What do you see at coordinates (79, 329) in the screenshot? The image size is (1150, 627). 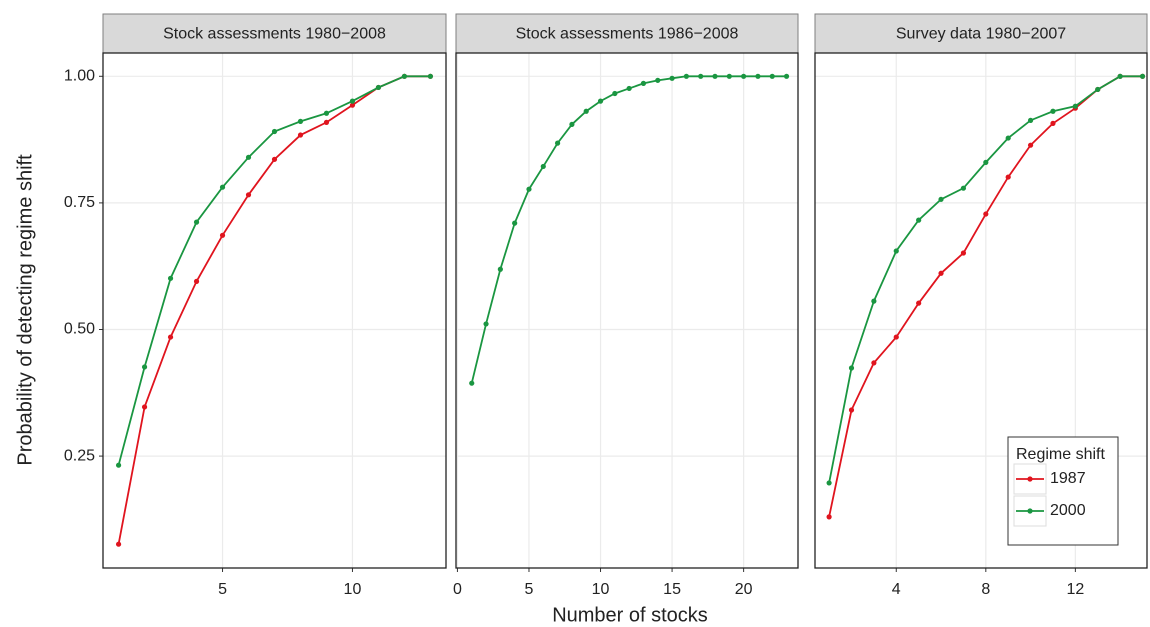 I see `y-tick-label: 0.50` at bounding box center [79, 329].